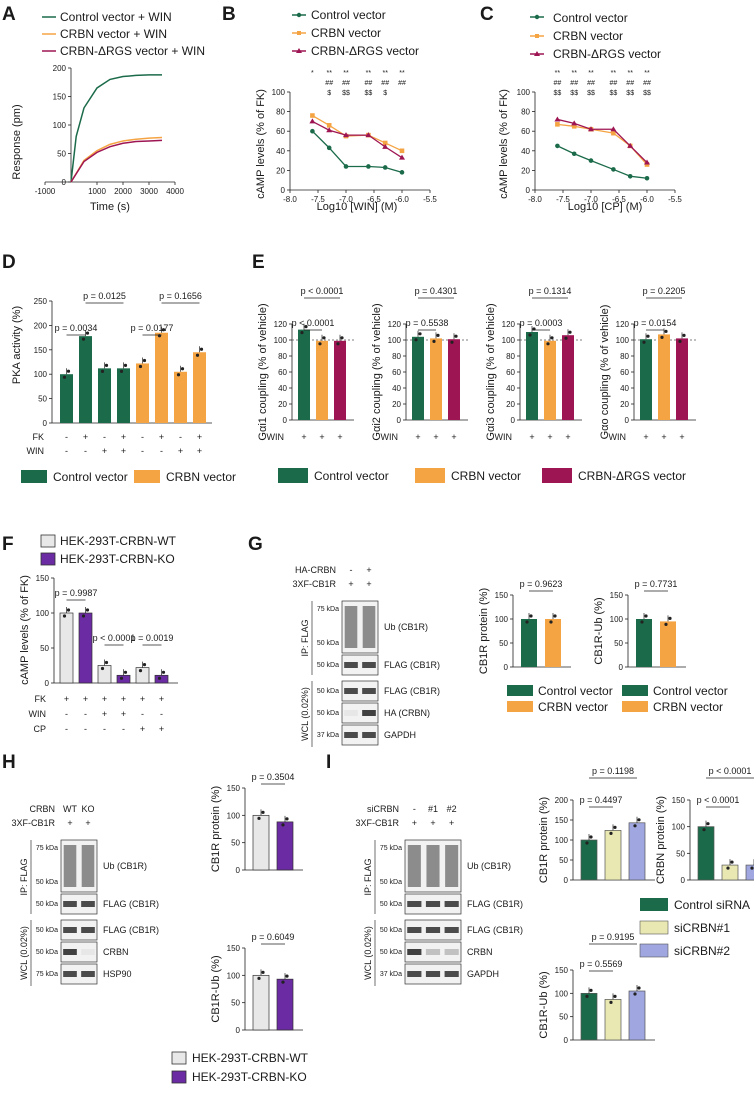 Image resolution: width=754 pixels, height=1104 pixels. What do you see at coordinates (661, 840) in the screenshot?
I see `i2-ylabel: CRBN protein (%)` at bounding box center [661, 840].